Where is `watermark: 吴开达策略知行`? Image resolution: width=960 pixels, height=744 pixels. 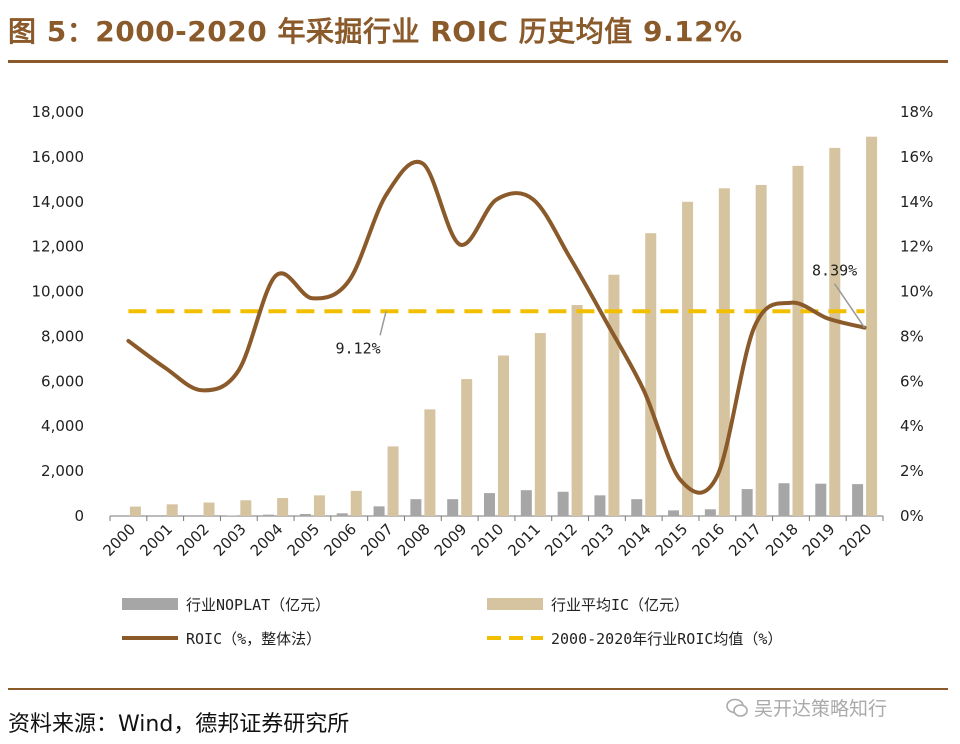 watermark: 吴开达策略知行 is located at coordinates (806, 707).